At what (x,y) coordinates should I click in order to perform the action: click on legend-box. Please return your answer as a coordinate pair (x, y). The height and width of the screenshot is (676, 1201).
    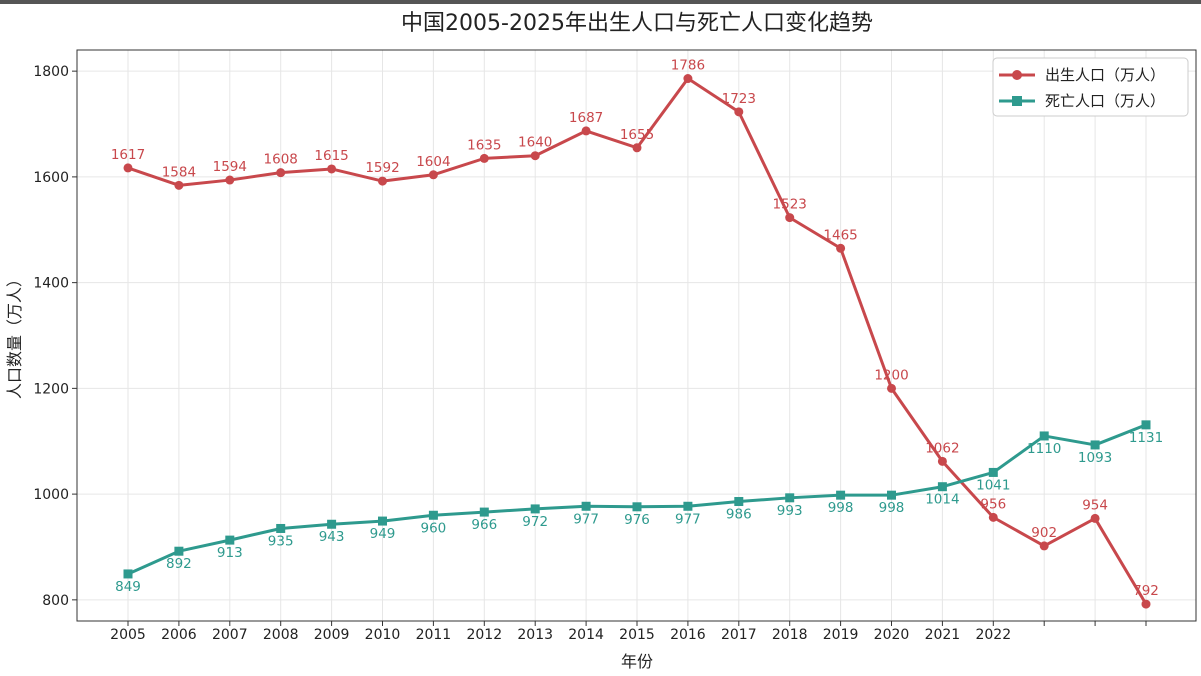
    Looking at the image, I should click on (1090, 87).